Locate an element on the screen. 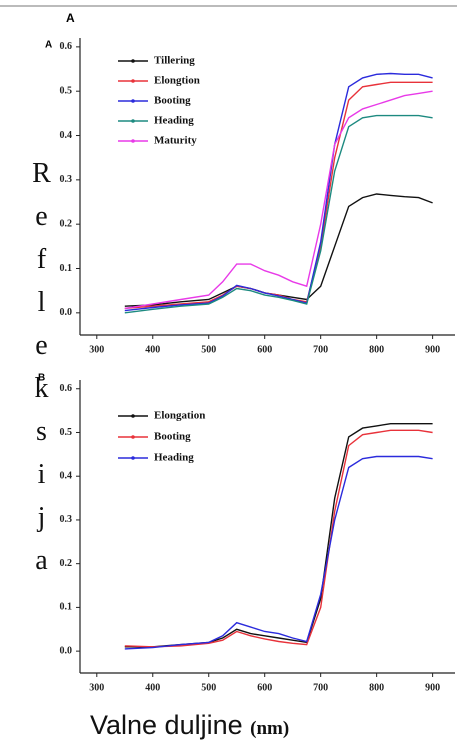  y-axis-label: Refleksija is located at coordinates (41, 373).